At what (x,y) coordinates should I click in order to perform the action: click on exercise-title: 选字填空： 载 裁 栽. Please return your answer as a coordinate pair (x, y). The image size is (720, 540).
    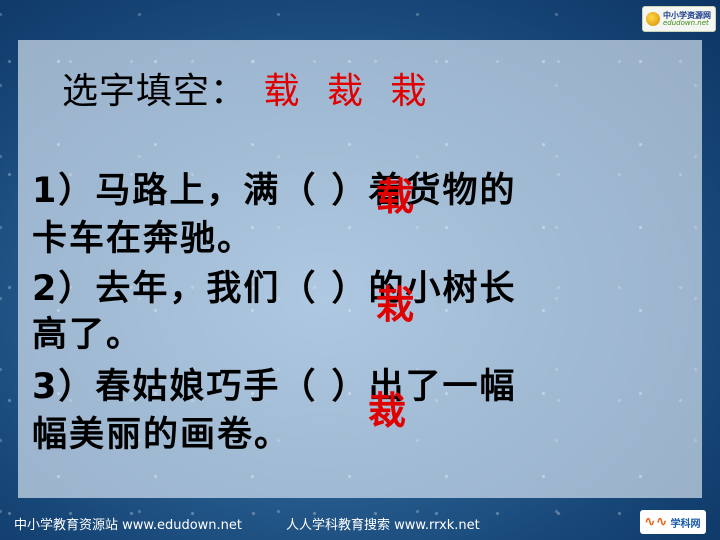
    Looking at the image, I should click on (251, 88).